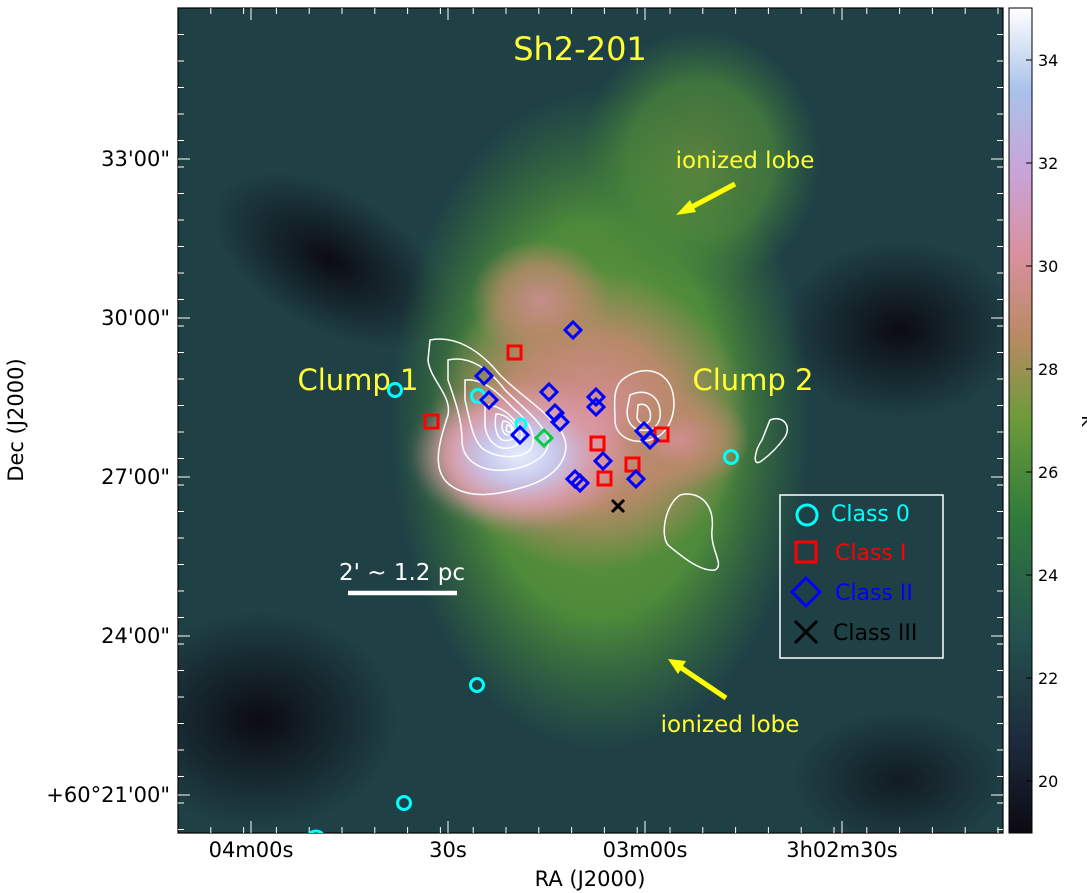  I want to click on legend-class-3-label: Class III, so click(875, 633).